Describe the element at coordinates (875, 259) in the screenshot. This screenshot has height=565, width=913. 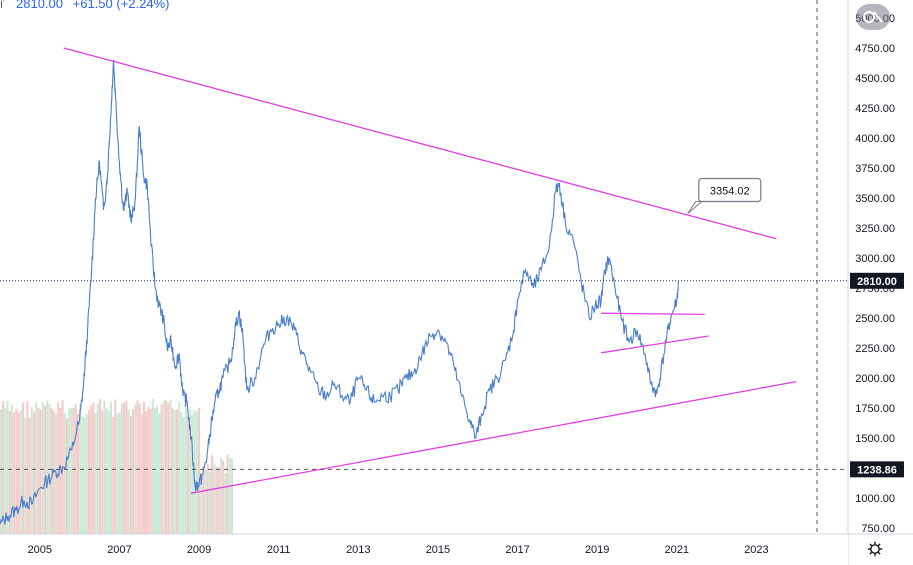
I see `y-tick-label: 3000.00` at that location.